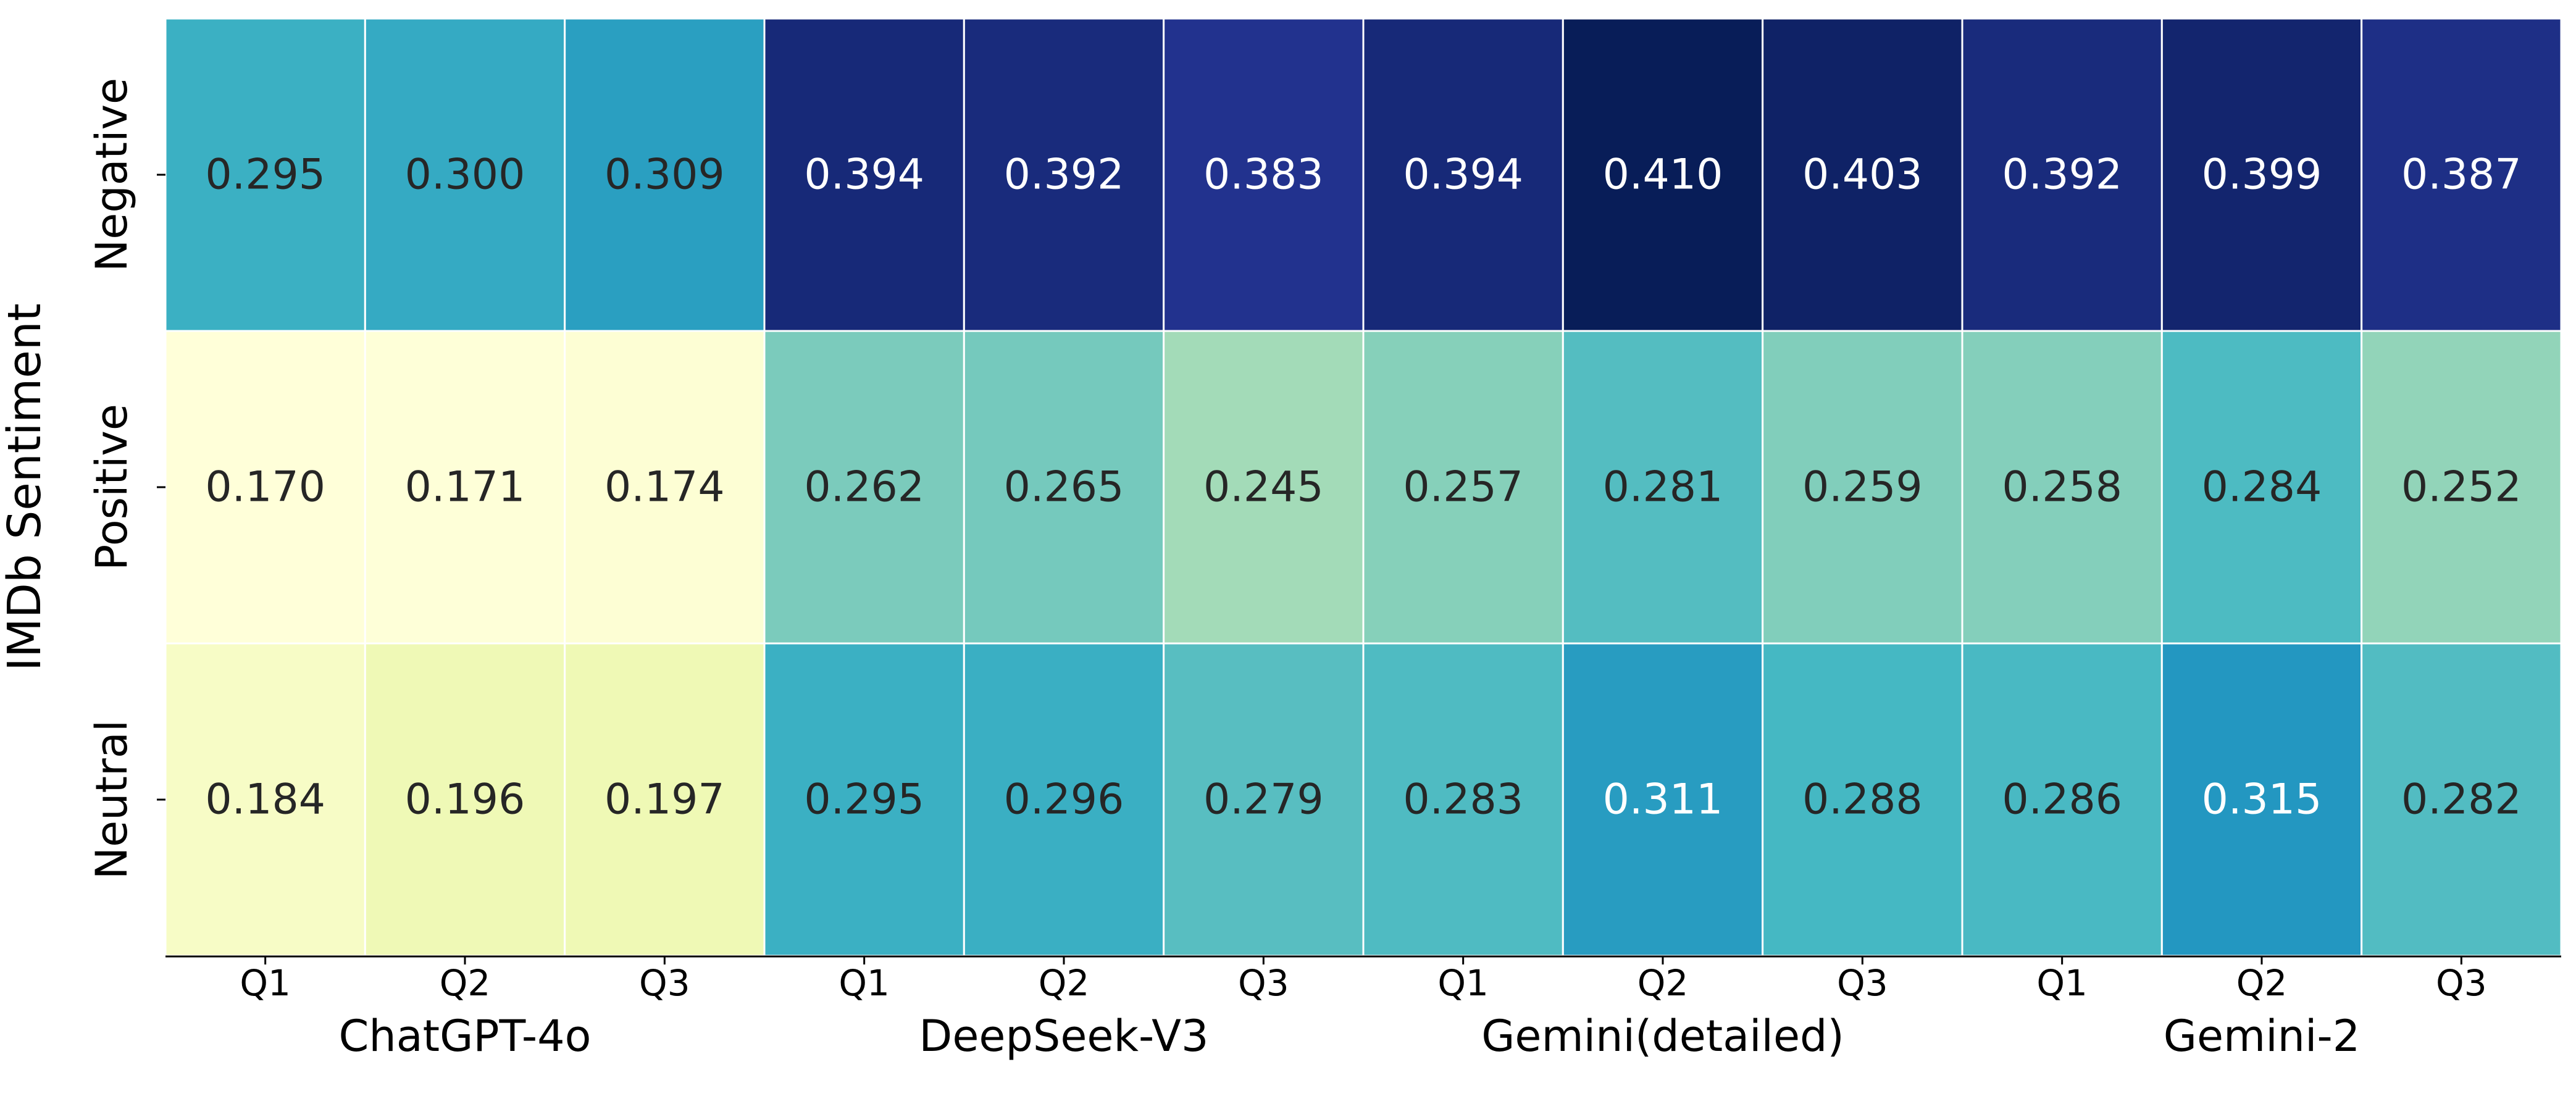  What do you see at coordinates (466, 1036) in the screenshot?
I see `x-group-label: ChatGPT-4o` at bounding box center [466, 1036].